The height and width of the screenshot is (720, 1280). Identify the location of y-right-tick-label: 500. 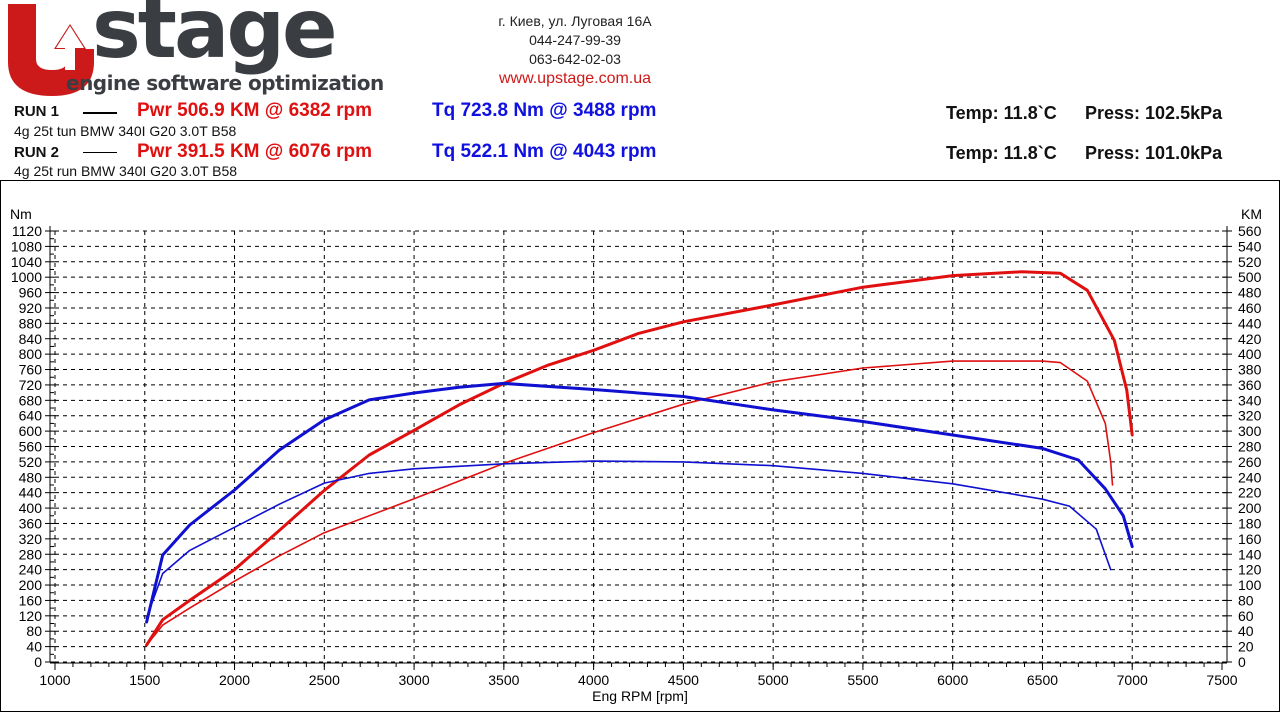
(1250, 277).